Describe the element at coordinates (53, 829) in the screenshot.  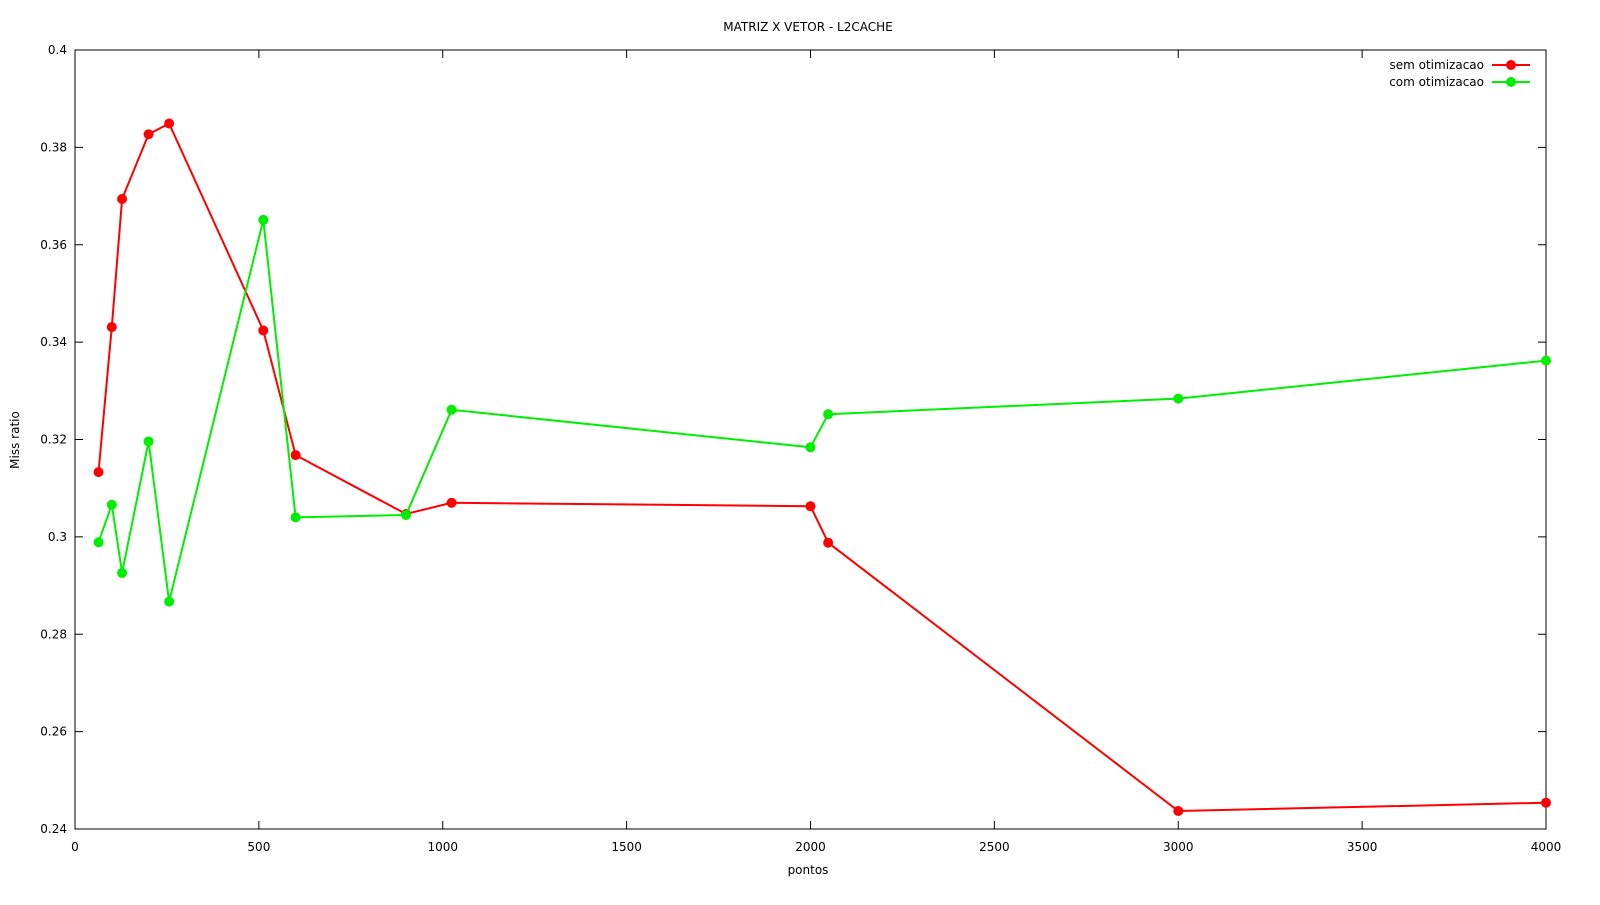
I see `y-tick-label: 0.24` at that location.